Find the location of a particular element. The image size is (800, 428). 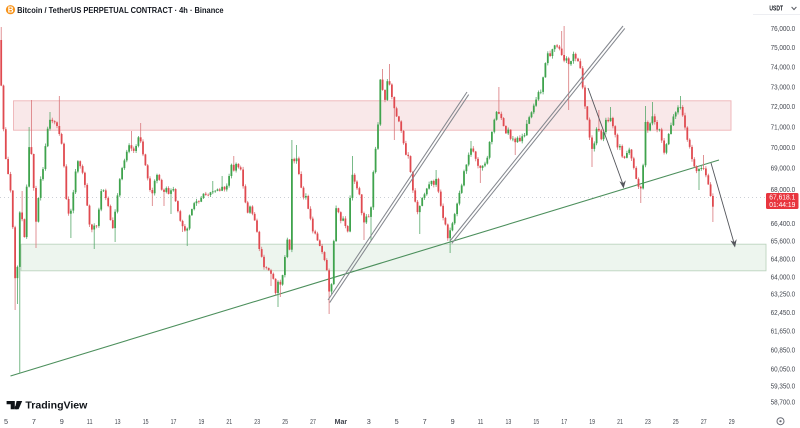

svg-text: 66,400.0 is located at coordinates (783, 223).